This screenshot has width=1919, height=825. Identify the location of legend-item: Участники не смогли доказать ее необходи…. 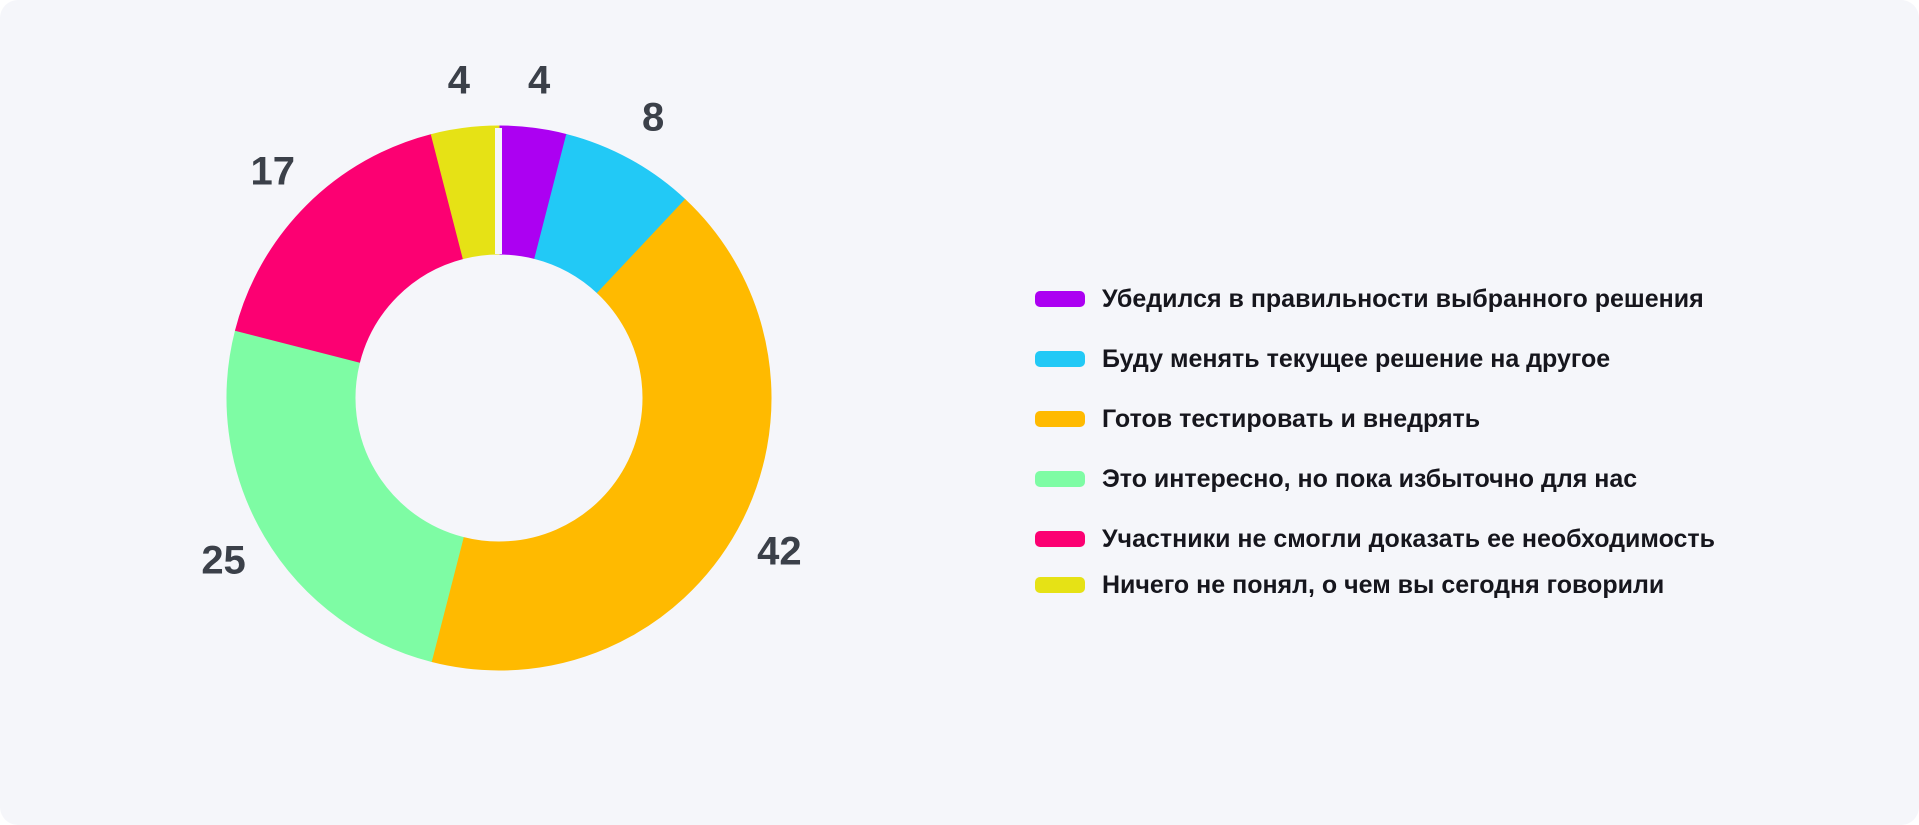
(1375, 539).